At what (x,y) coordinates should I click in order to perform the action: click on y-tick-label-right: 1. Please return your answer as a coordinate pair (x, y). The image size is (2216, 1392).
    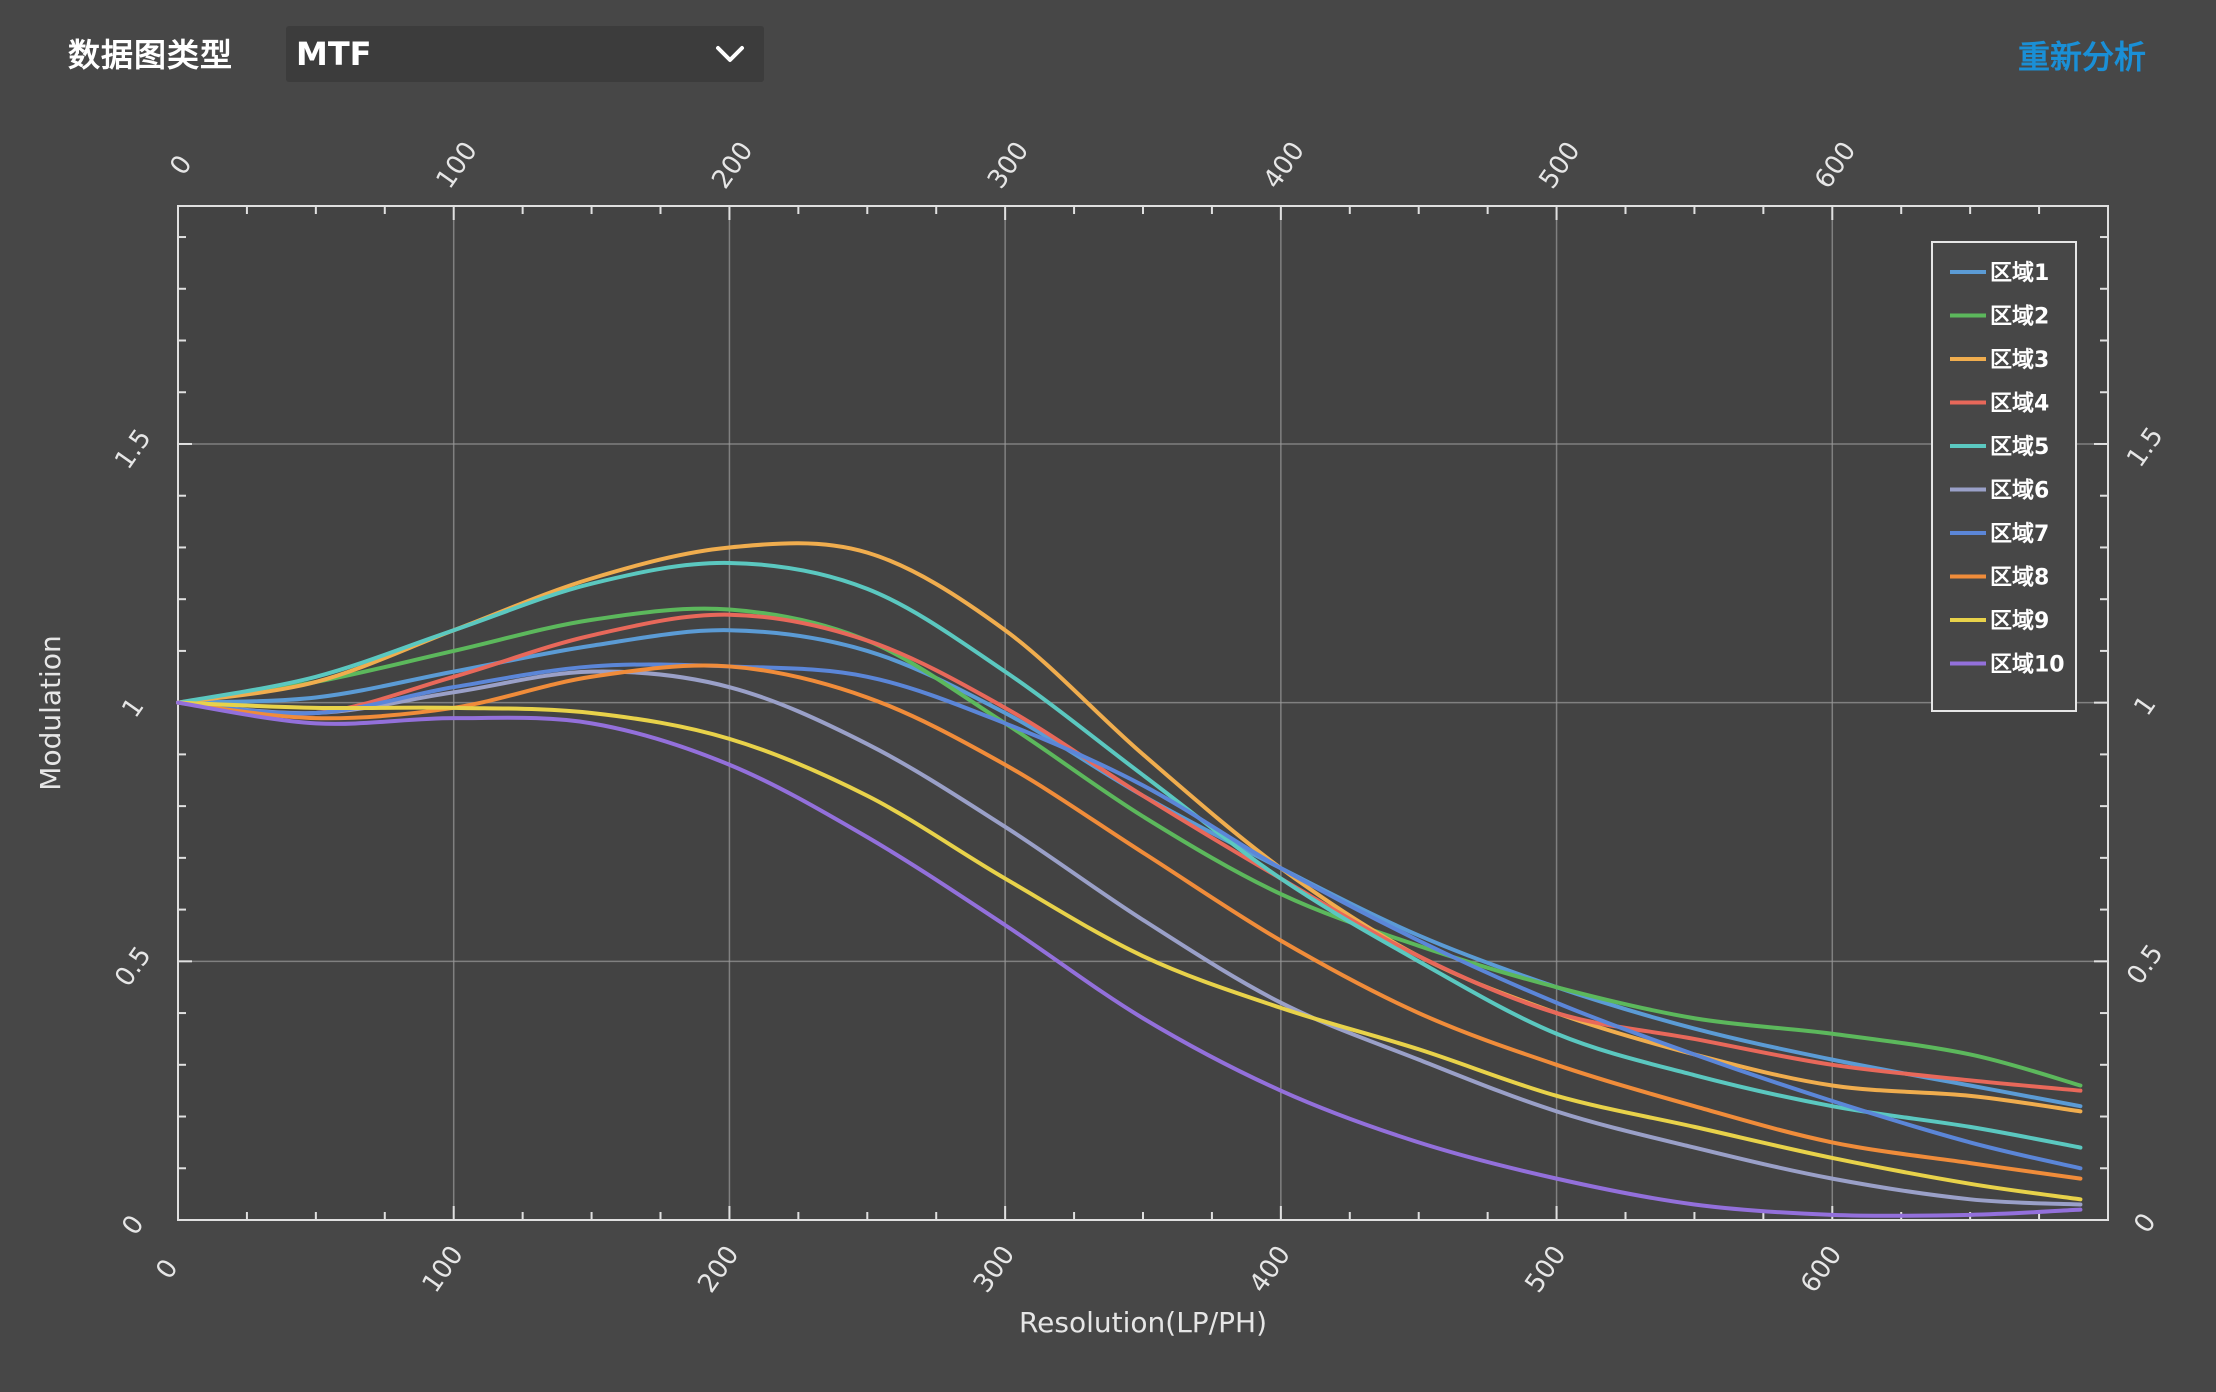
    Looking at the image, I should click on (2145, 706).